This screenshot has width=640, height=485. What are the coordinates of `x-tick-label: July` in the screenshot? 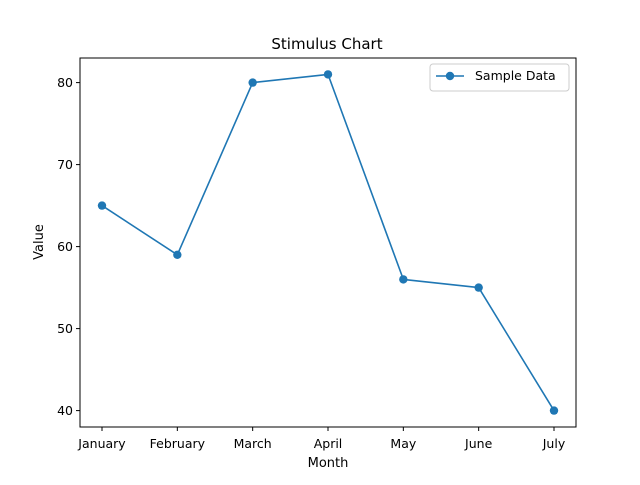 It's located at (554, 443).